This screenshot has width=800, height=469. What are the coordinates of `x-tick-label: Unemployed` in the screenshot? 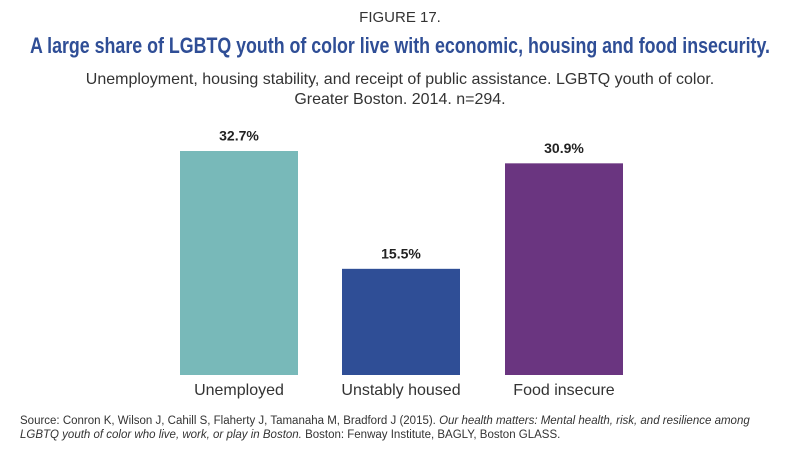 It's located at (239, 390).